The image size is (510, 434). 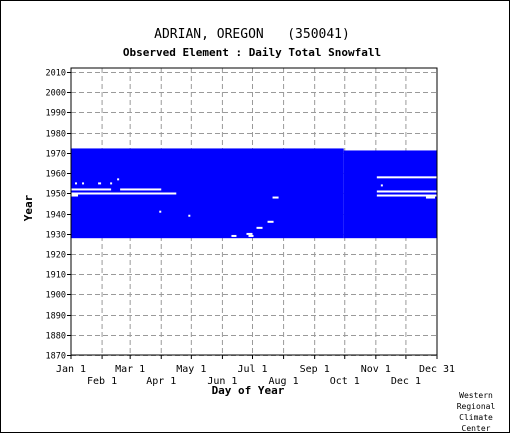 What do you see at coordinates (252, 34) in the screenshot?
I see `chart-title: ADRIAN, OREGON (350041)` at bounding box center [252, 34].